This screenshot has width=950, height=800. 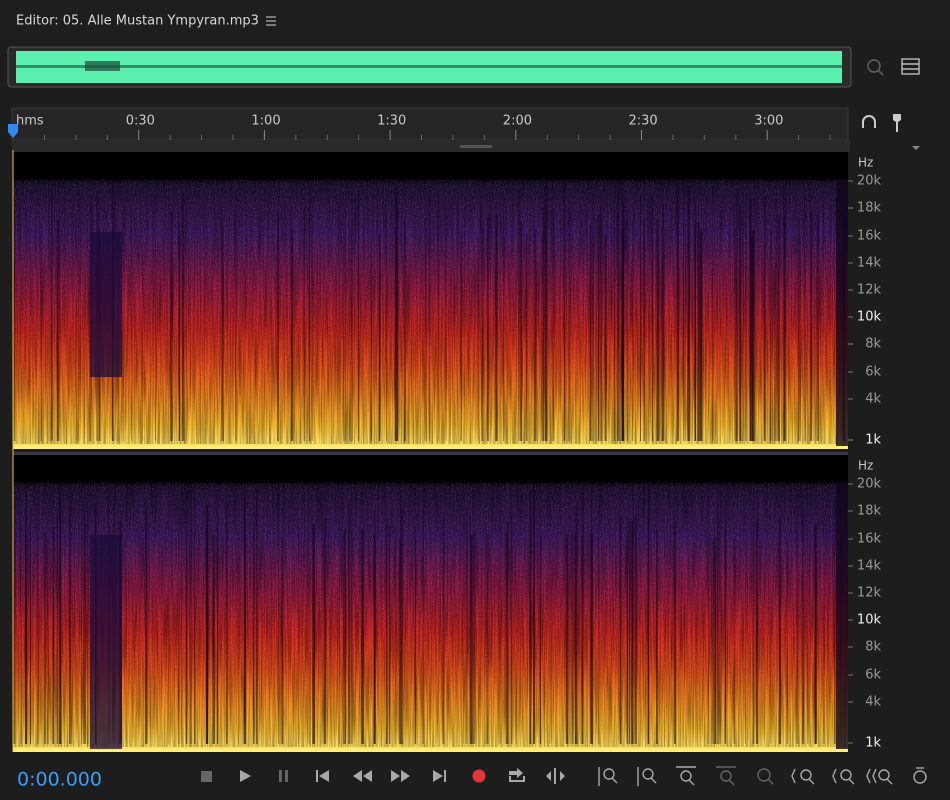 I want to click on skip-end-button, so click(x=439, y=776).